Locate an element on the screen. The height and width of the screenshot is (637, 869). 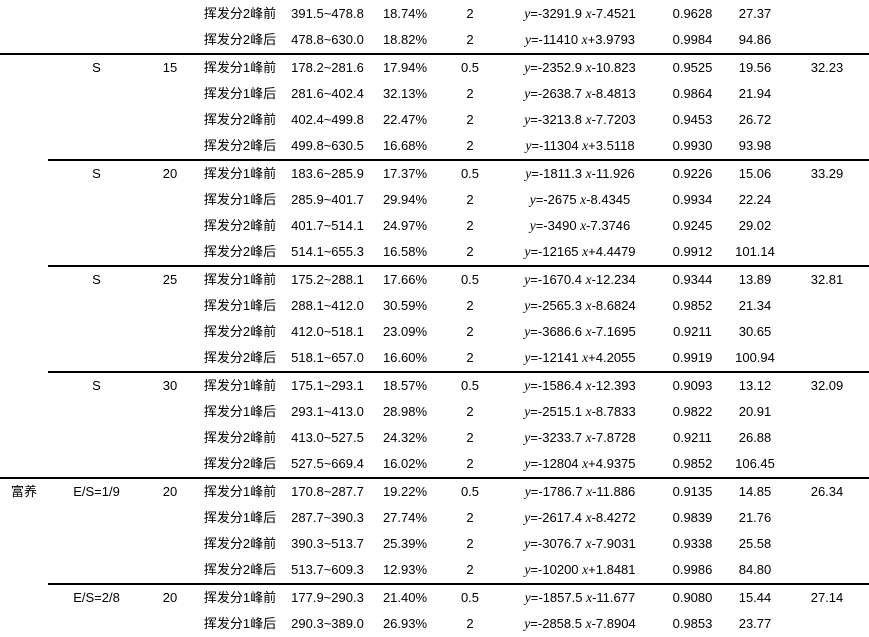
cell-activation-energy: 30.65 is located at coordinates (755, 331).